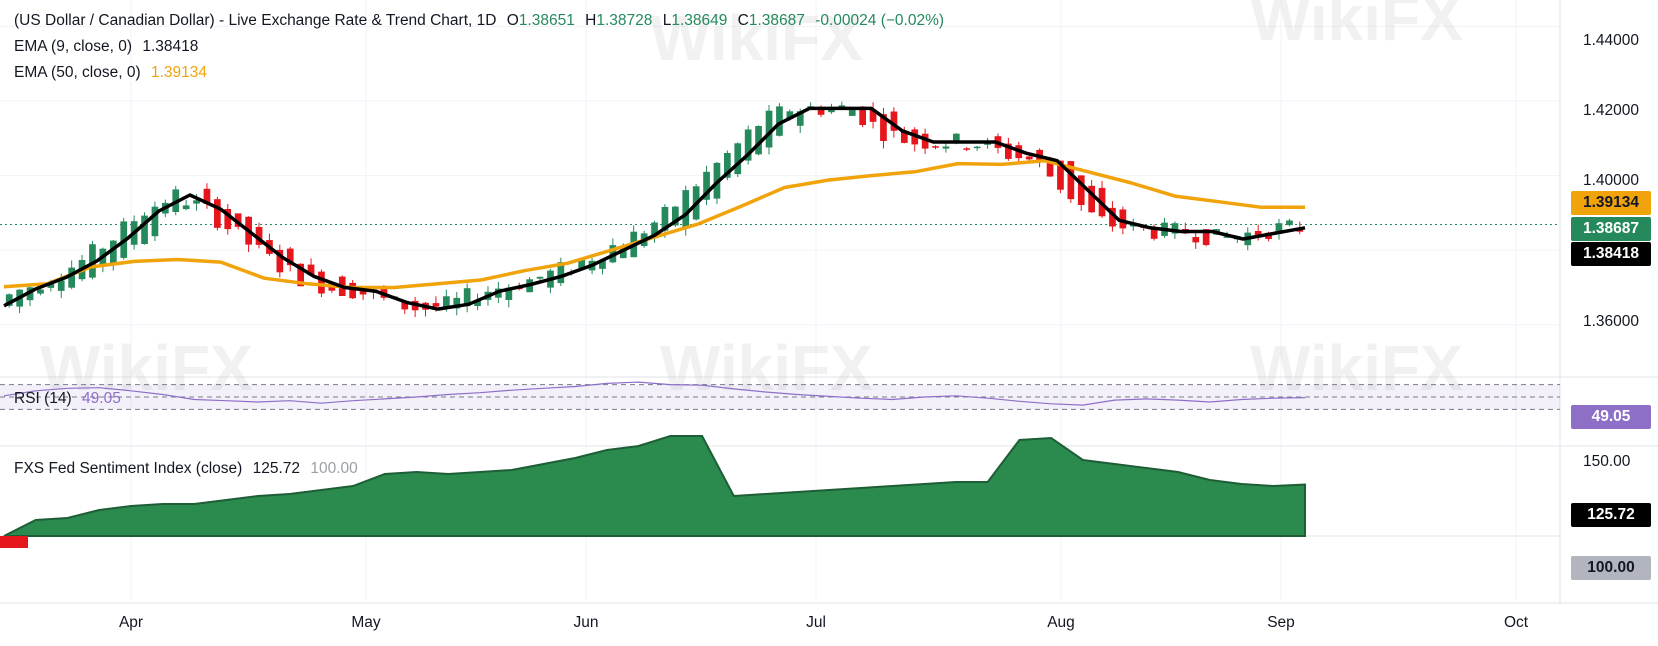  Describe the element at coordinates (109, 47) in the screenshot. I see `ema9-legend: EMA (9, close, 0) 1.38418` at that location.